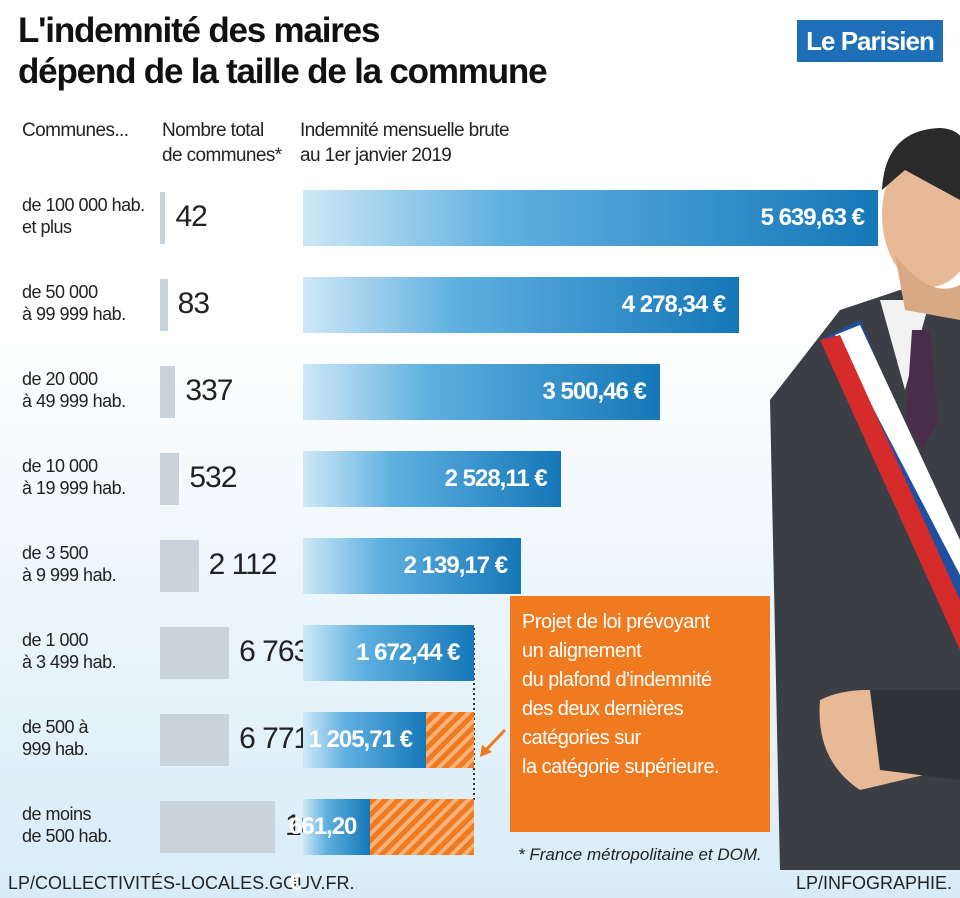 Image resolution: width=960 pixels, height=898 pixels. I want to click on value-label: 4 278,34 €, so click(673, 304).